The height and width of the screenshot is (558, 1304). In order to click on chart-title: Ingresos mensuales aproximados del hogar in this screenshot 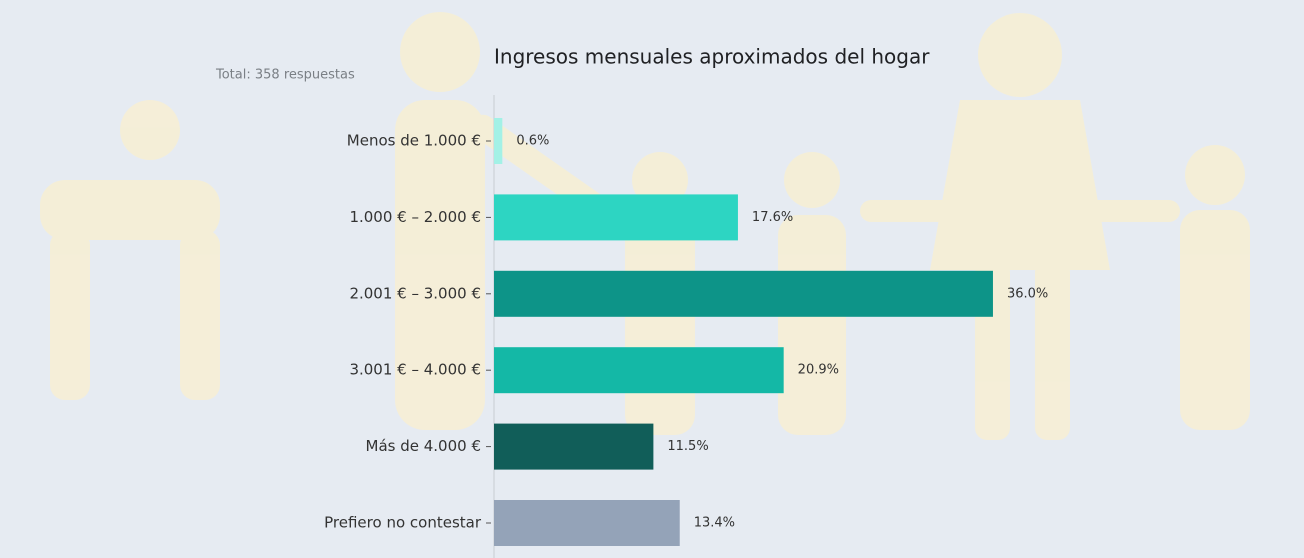, I will do `click(712, 57)`.